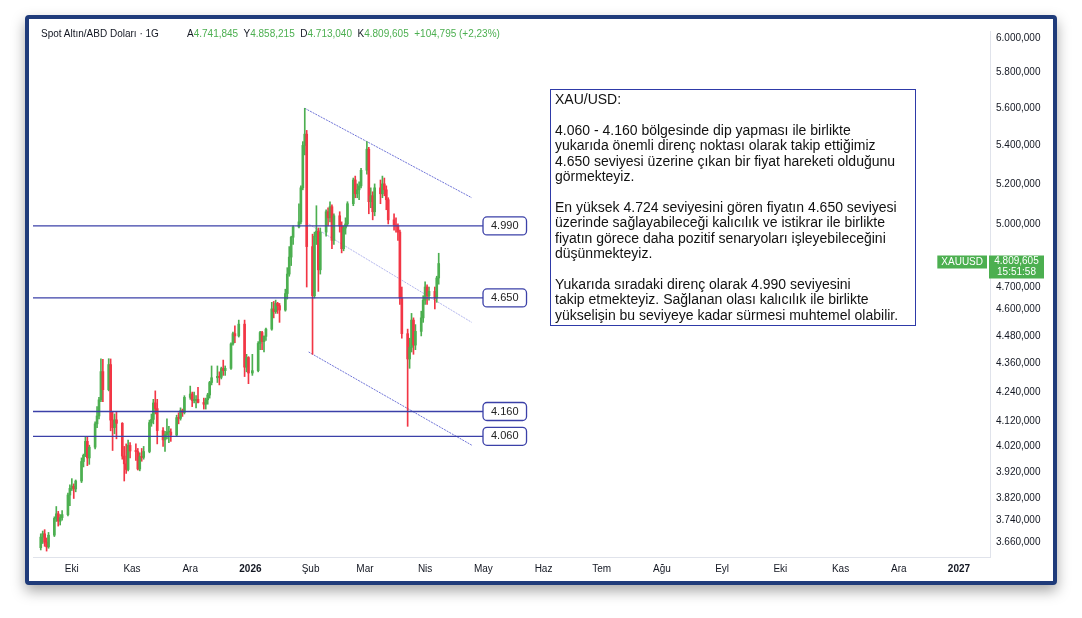  I want to click on text: 4.809,605, so click(1017, 261).